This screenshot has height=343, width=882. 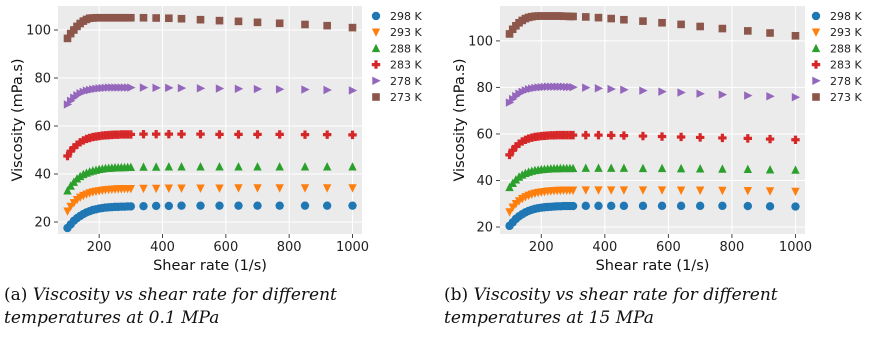 What do you see at coordinates (225, 247) in the screenshot?
I see `x-tick-label: 600` at bounding box center [225, 247].